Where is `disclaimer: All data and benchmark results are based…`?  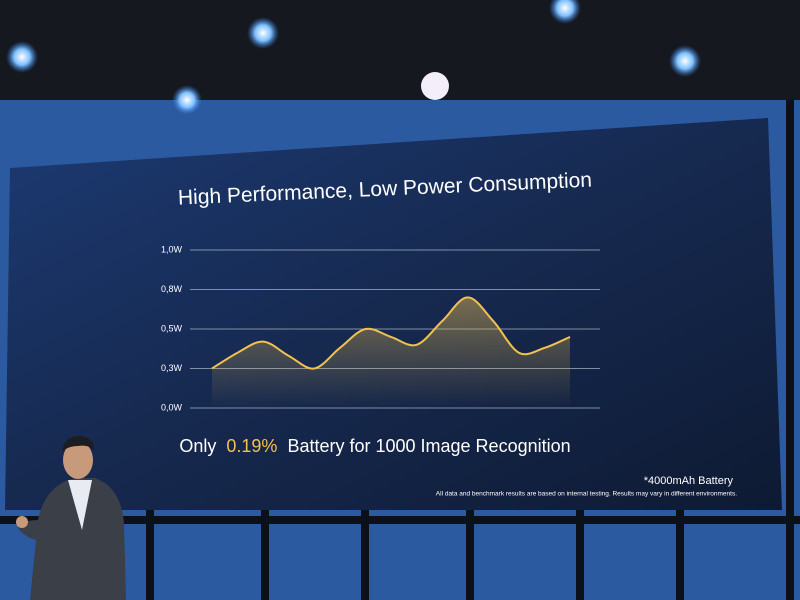
disclaimer: All data and benchmark results are based… is located at coordinates (586, 494).